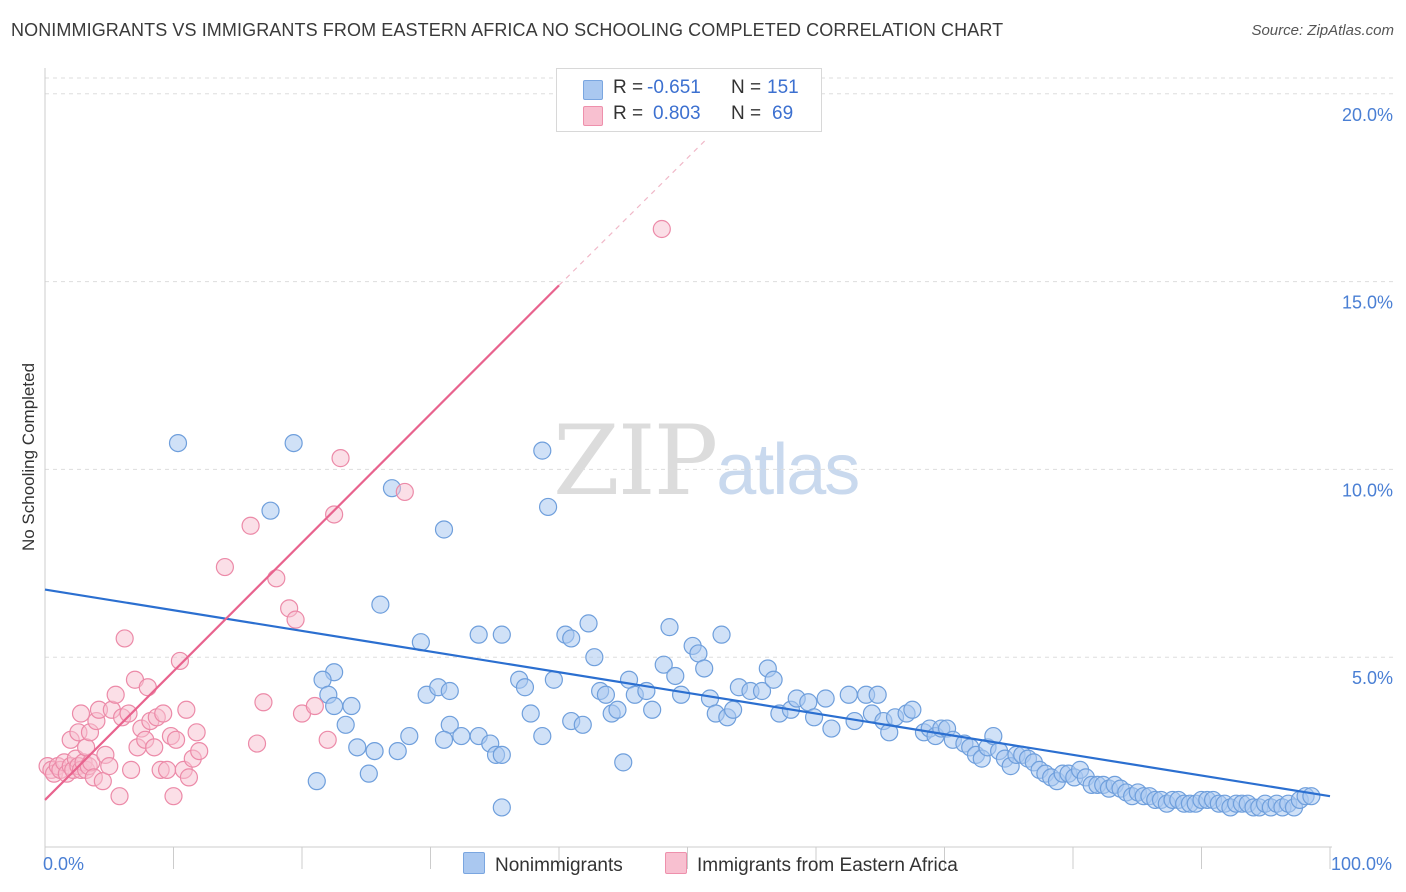 This screenshot has width=1406, height=892. Describe the element at coordinates (827, 865) in the screenshot. I see `bottom-legend-label-pink: Immigrants from Eastern Africa` at that location.